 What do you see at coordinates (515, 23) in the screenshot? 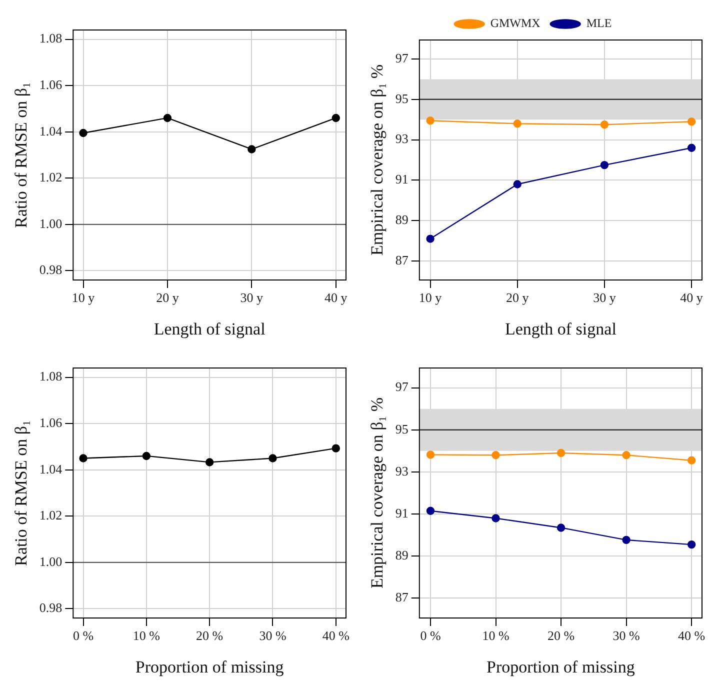
I see `legend-label: GMWMX` at bounding box center [515, 23].